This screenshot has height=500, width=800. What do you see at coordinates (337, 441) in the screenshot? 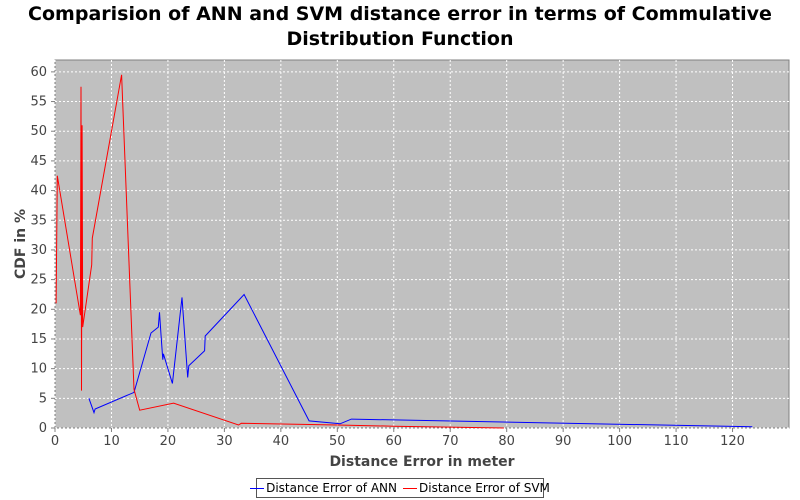
I see `x-tick-label: 50` at bounding box center [337, 441].